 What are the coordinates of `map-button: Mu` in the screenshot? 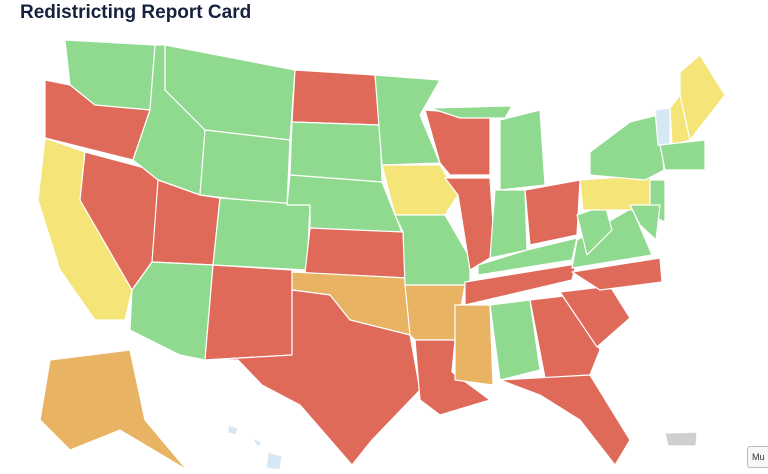 It's located at (757, 457).